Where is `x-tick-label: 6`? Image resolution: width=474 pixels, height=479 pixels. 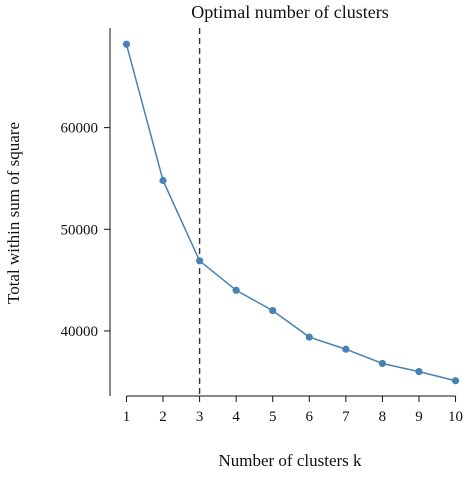 x-tick-label: 6 is located at coordinates (310, 417).